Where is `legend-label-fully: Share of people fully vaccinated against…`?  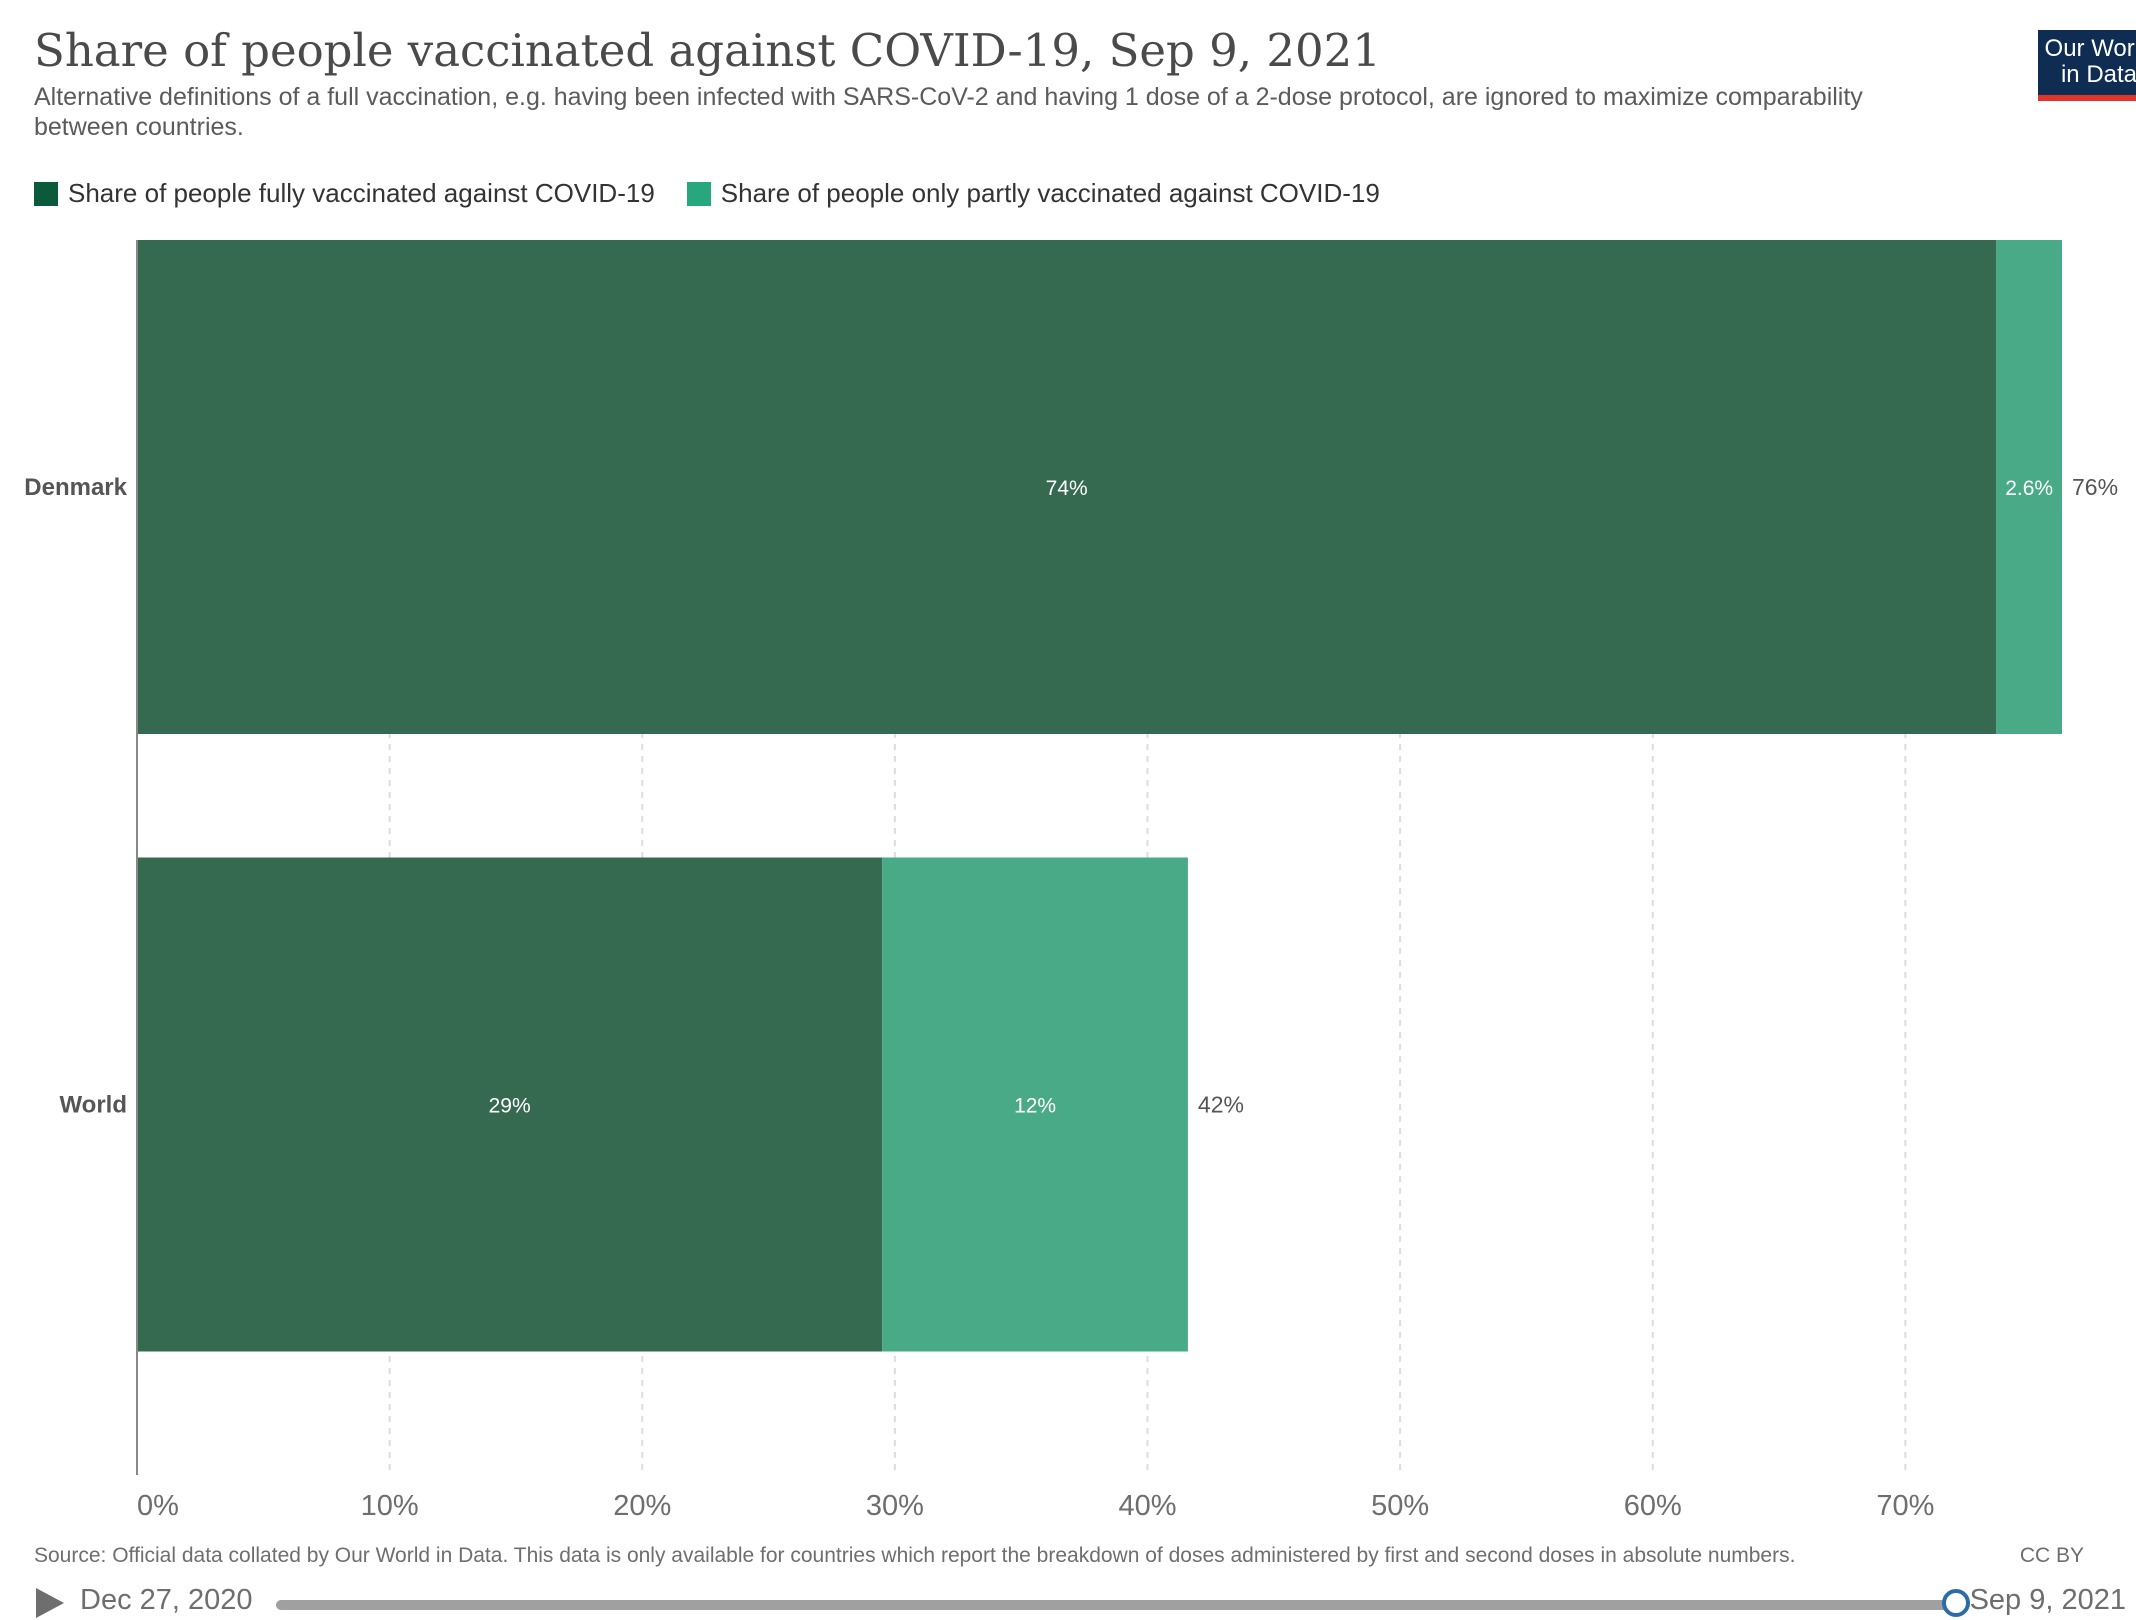
legend-label-fully: Share of people fully vaccinated against… is located at coordinates (361, 193).